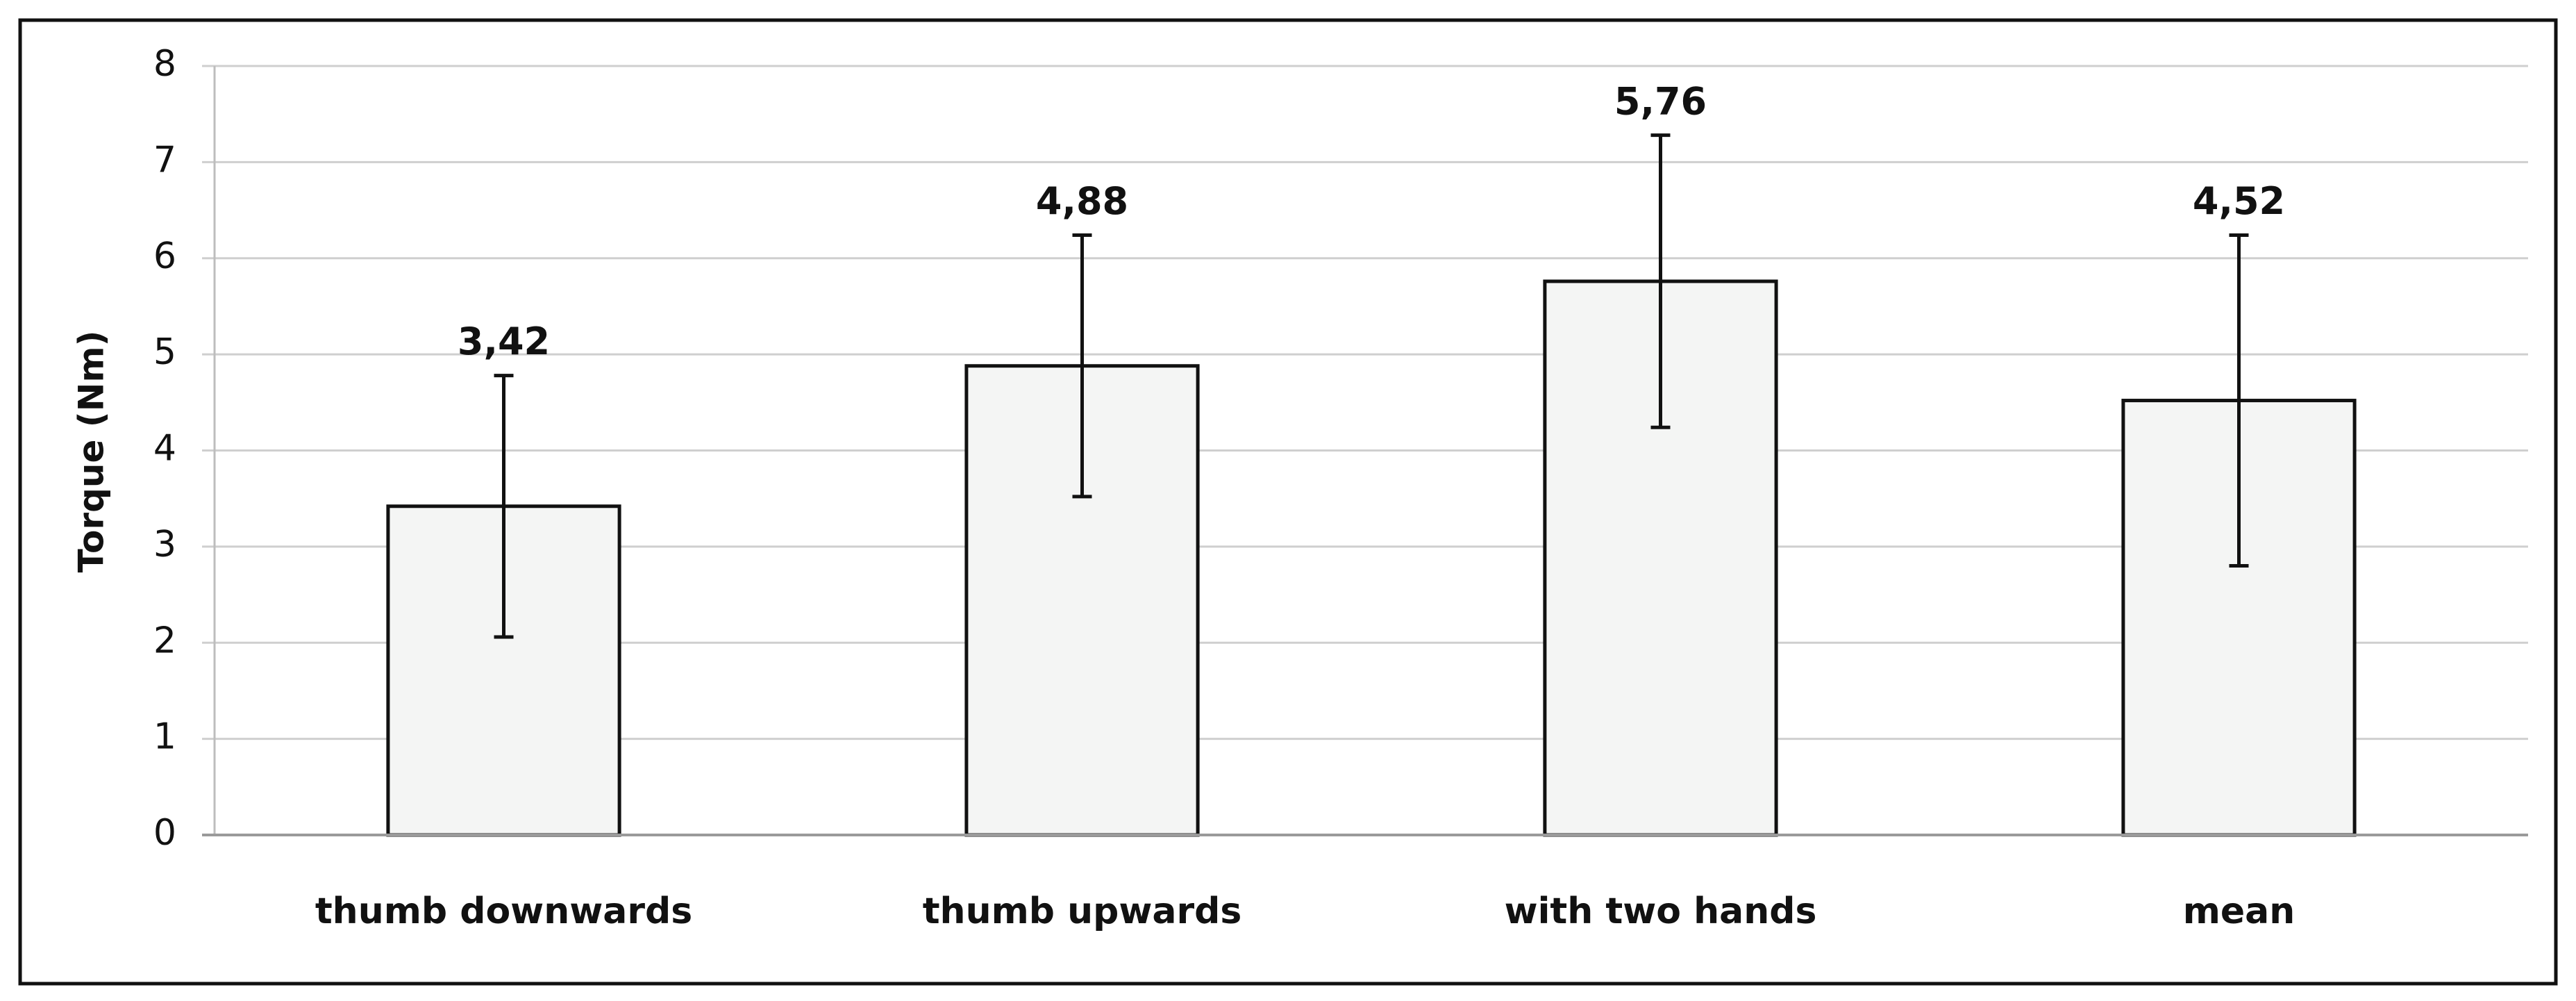 The height and width of the screenshot is (1001, 2576). What do you see at coordinates (2239, 201) in the screenshot?
I see `value-label: 4,52` at bounding box center [2239, 201].